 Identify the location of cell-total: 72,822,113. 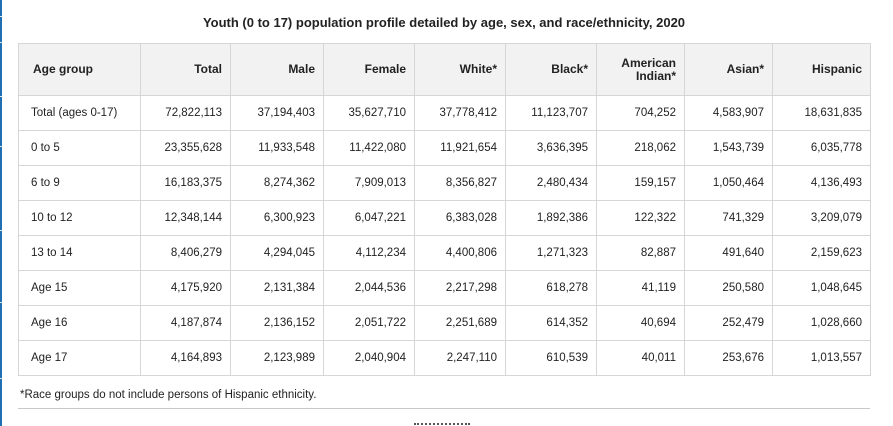
(185, 113).